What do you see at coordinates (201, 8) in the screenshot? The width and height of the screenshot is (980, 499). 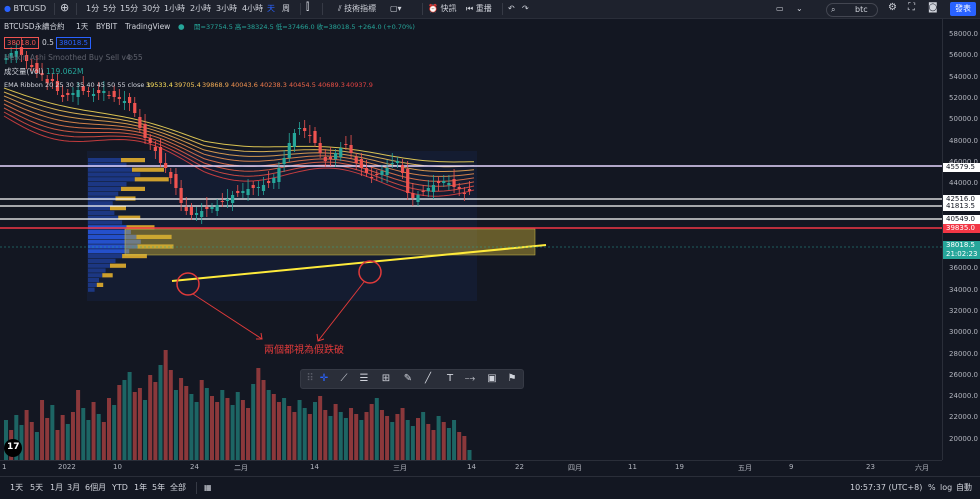 I see `interval-2h: 2小時` at bounding box center [201, 8].